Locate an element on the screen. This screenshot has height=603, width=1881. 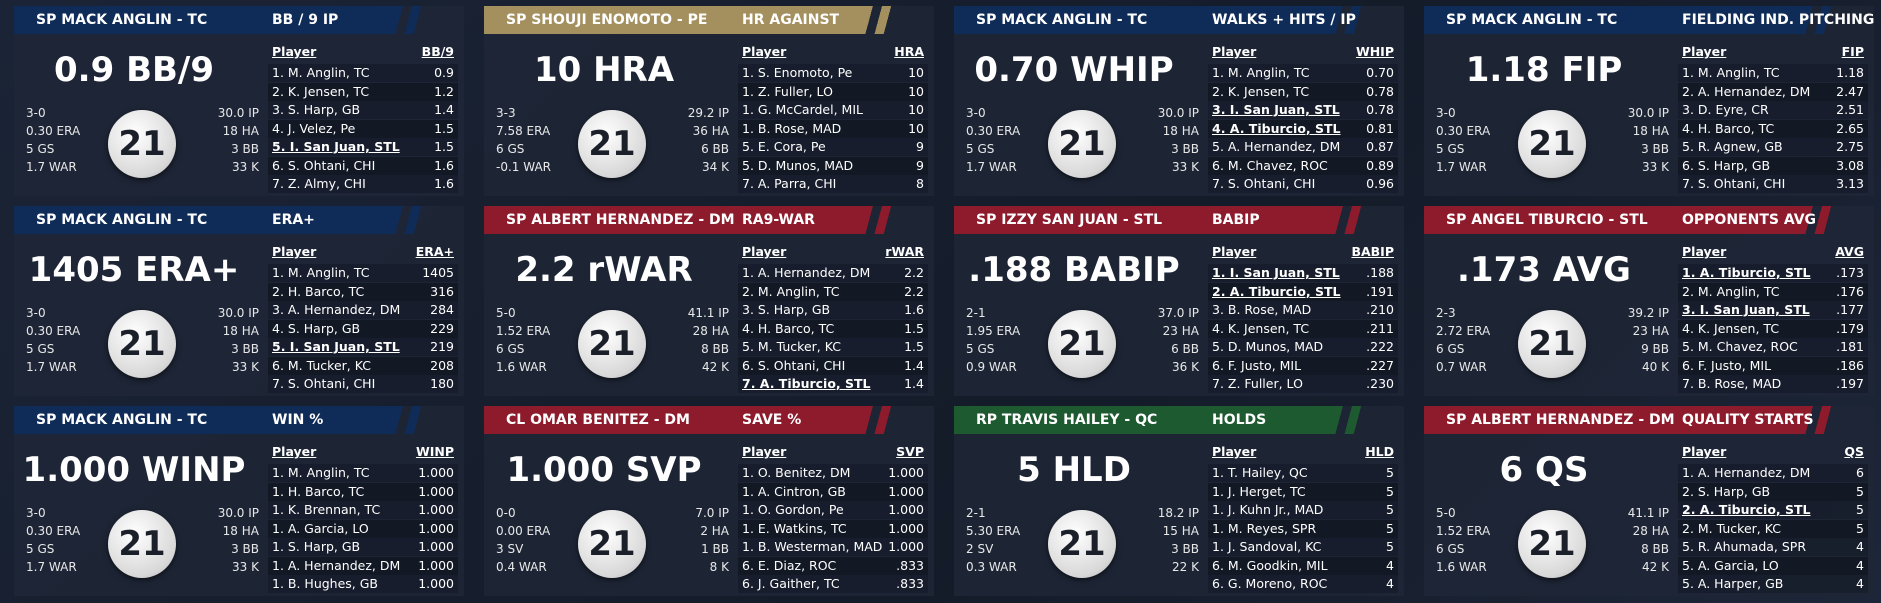
table-row: 6. S. Ohtani, CHI 1.6 is located at coordinates (363, 165).